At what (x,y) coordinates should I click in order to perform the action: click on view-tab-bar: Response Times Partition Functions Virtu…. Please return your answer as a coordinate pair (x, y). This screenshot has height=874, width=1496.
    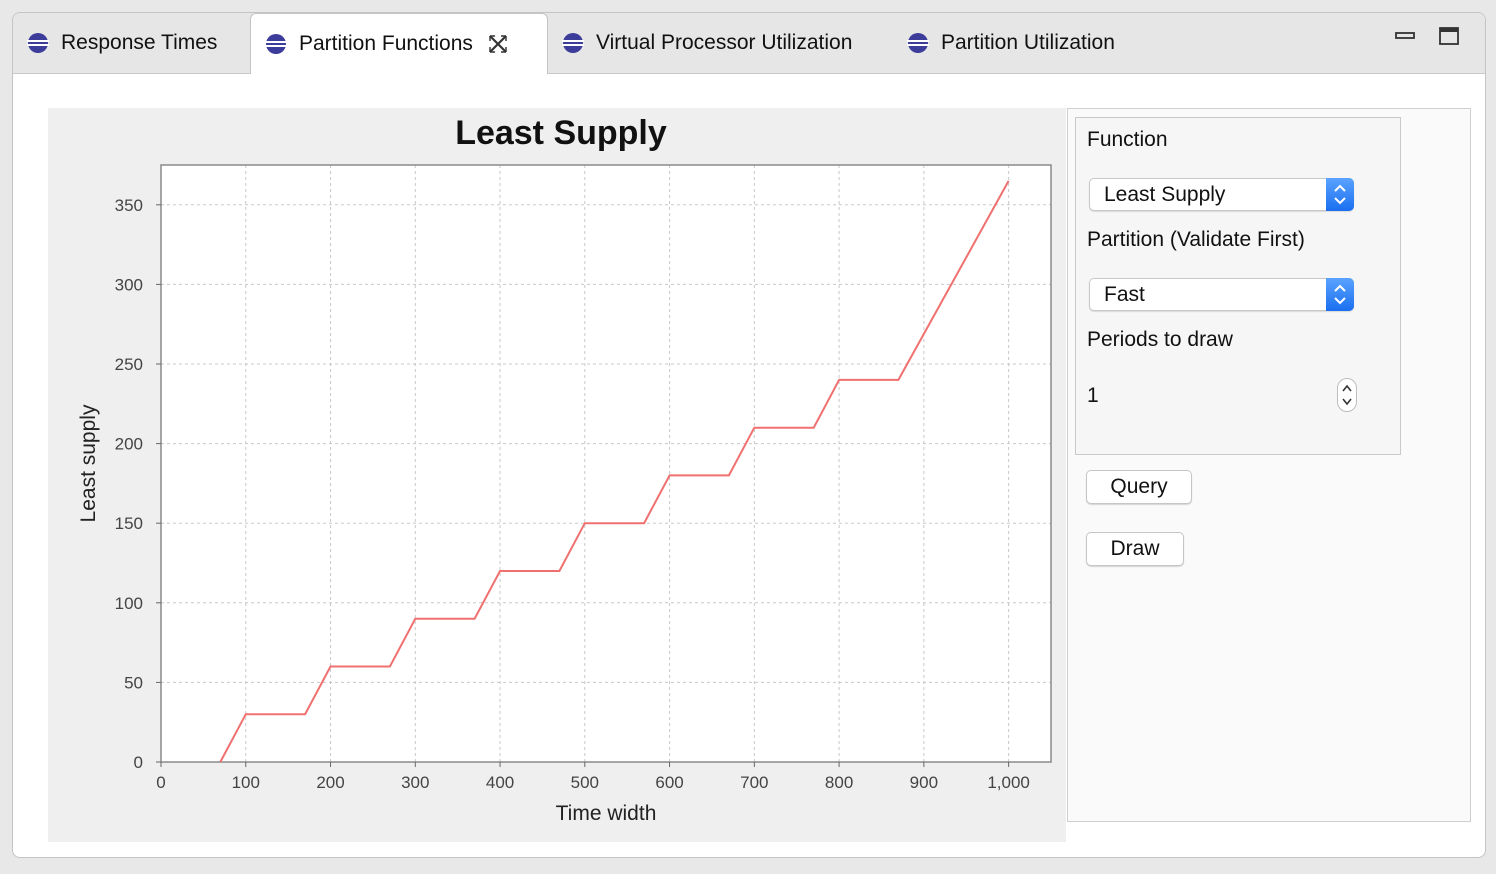
    Looking at the image, I should click on (749, 43).